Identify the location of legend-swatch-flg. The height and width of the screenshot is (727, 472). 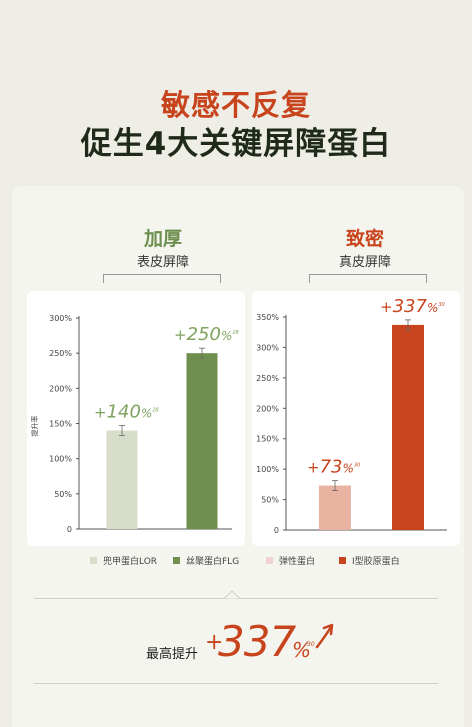
(176, 560).